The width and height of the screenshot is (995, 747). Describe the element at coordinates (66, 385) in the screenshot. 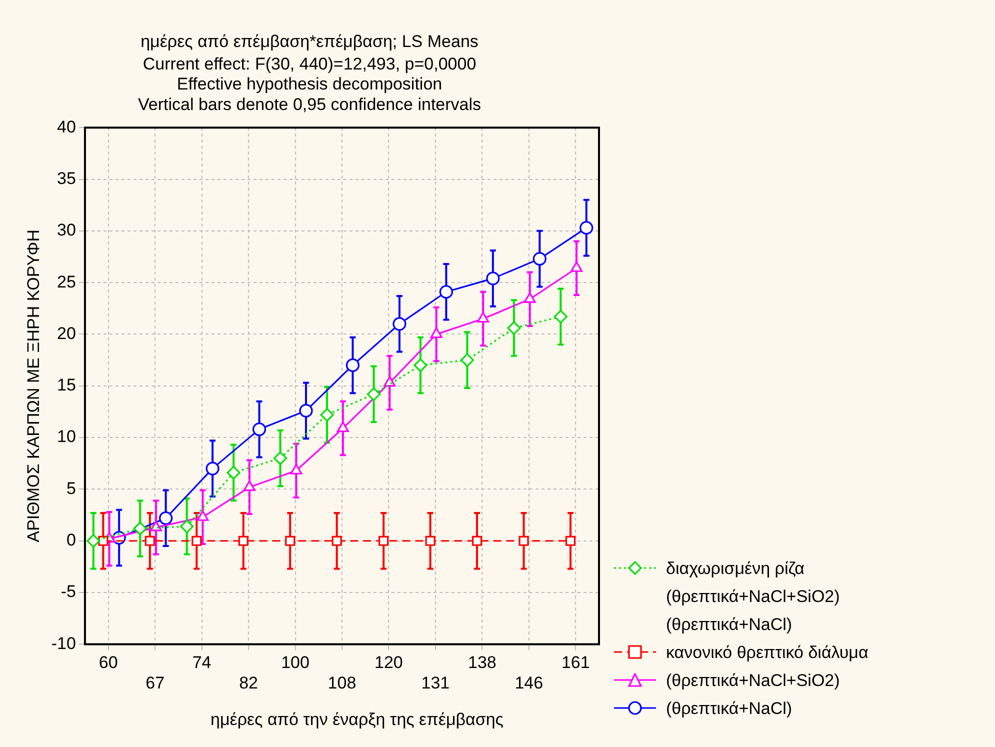

I see `y-tick-label: 15` at that location.